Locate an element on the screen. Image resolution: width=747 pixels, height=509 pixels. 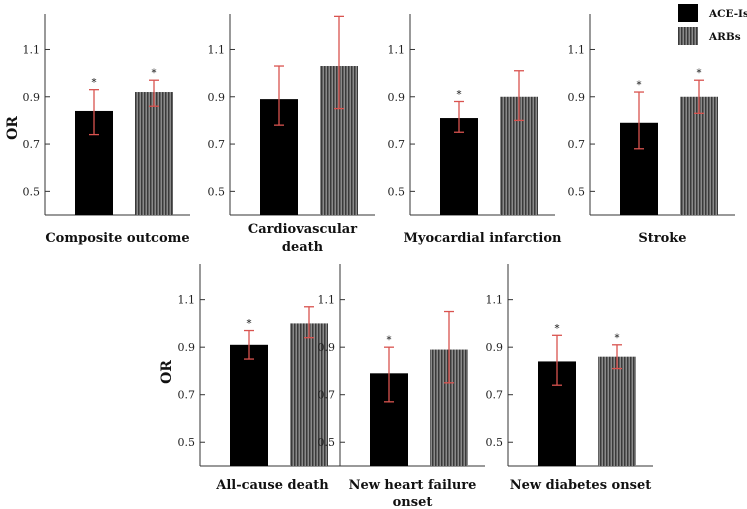
y-axis-label-bottom: OR is located at coordinates (167, 372).